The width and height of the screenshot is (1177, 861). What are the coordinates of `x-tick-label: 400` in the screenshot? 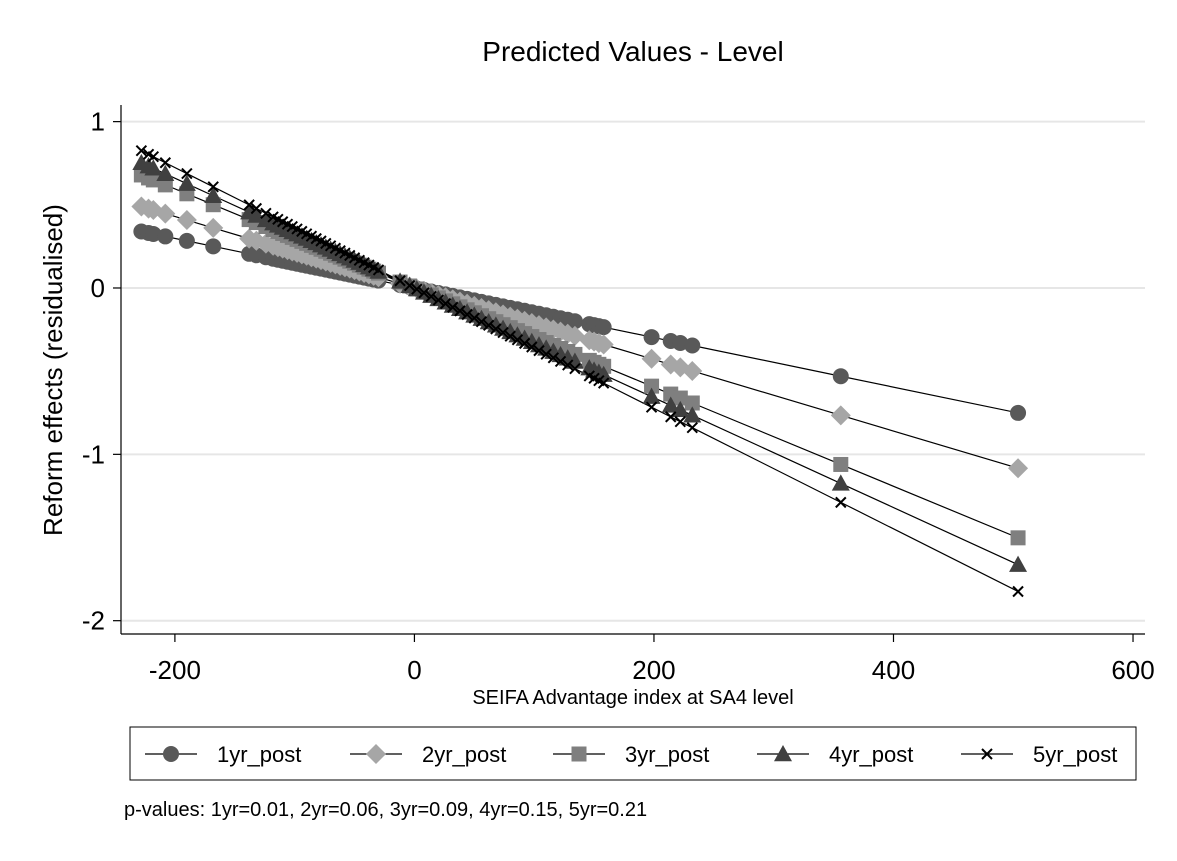 It's located at (893, 670).